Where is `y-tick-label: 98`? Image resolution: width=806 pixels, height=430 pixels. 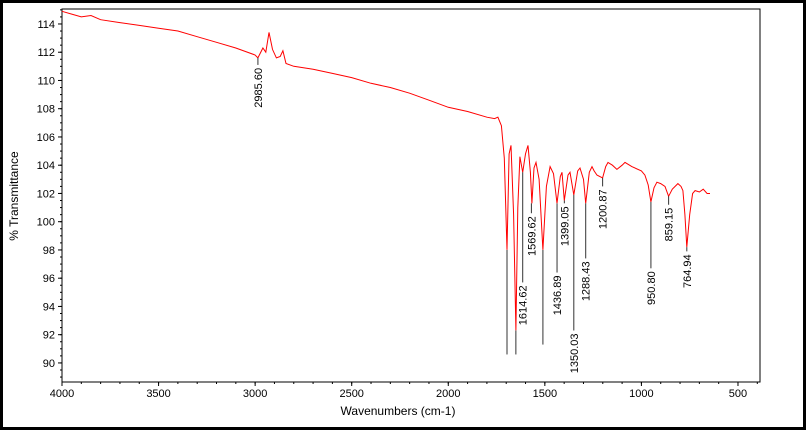
y-tick-label: 98 is located at coordinates (49, 251).